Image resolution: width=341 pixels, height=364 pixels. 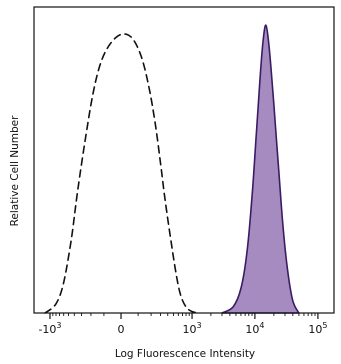 I want to click on x-tick-label: -103, so click(x=49, y=328).